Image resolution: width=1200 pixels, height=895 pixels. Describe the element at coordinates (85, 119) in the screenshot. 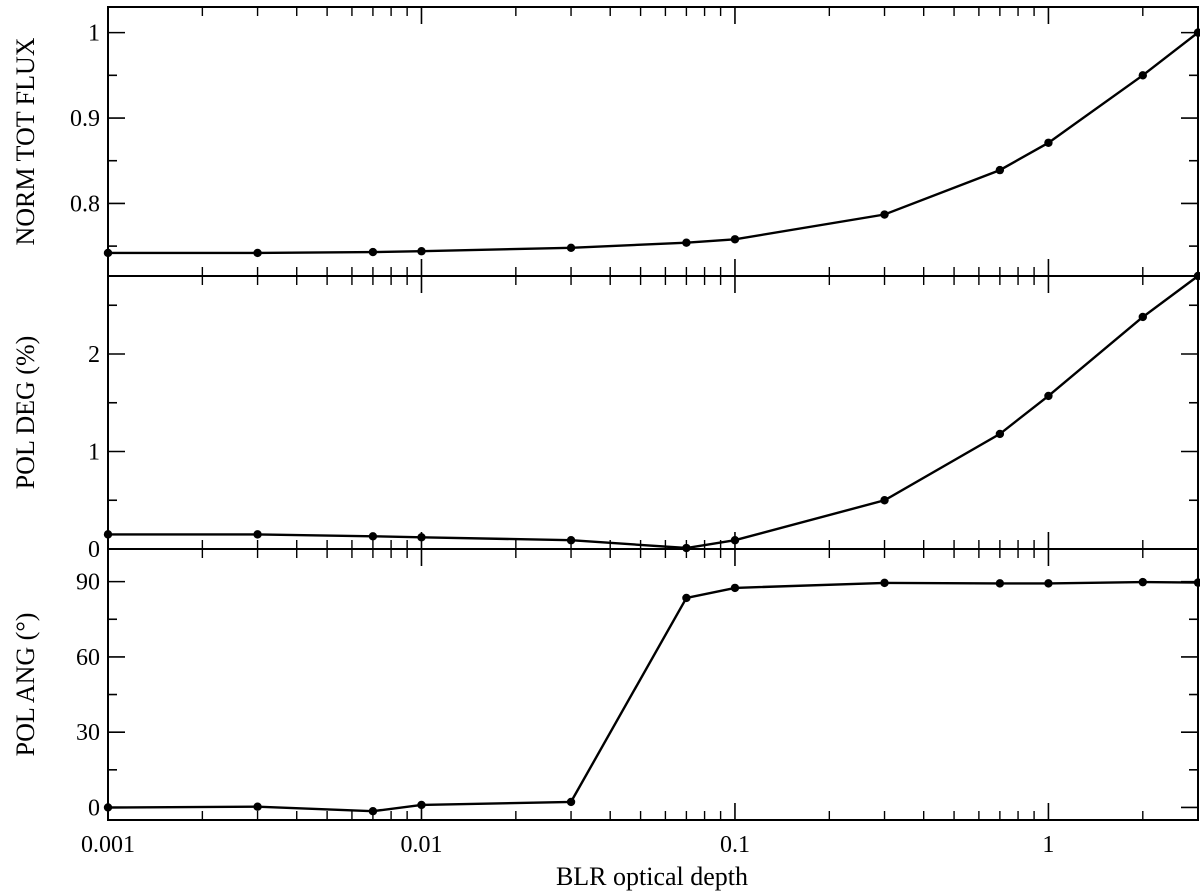

I see `y-tick-label: 0.9` at that location.